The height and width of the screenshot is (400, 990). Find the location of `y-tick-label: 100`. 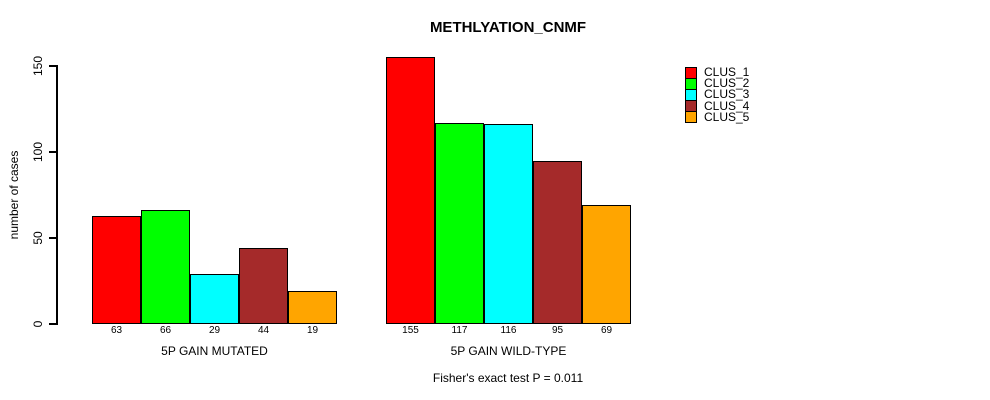

y-tick-label: 100 is located at coordinates (38, 152).